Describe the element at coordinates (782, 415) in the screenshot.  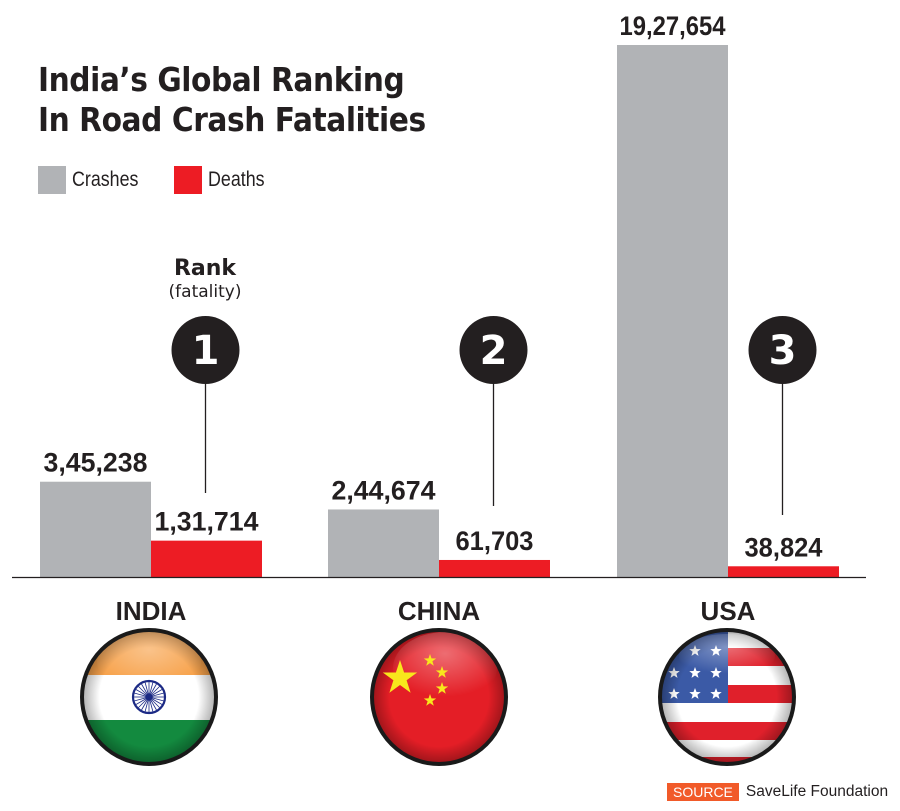
I see `rank-marker-3: 3` at that location.